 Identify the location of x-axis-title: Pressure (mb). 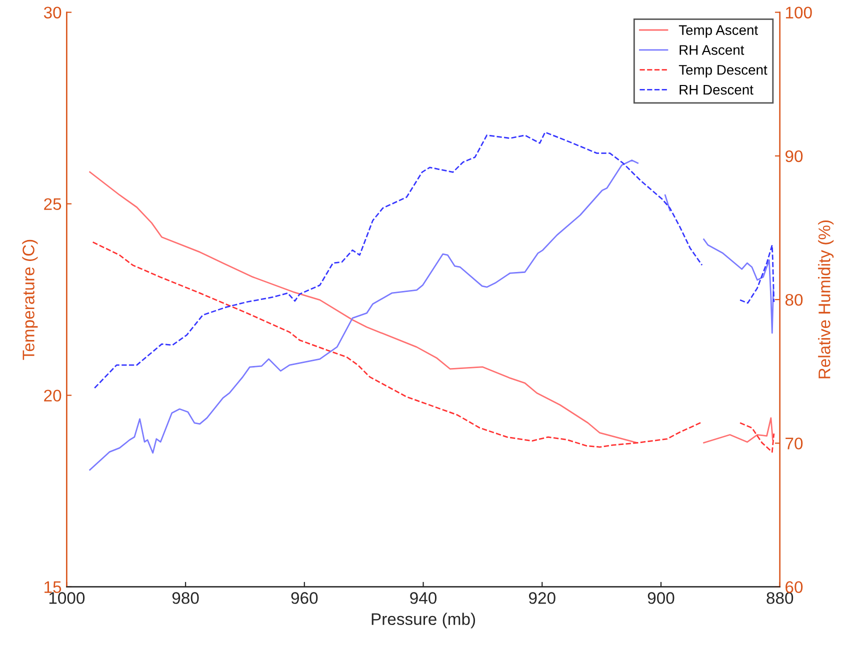
(424, 620).